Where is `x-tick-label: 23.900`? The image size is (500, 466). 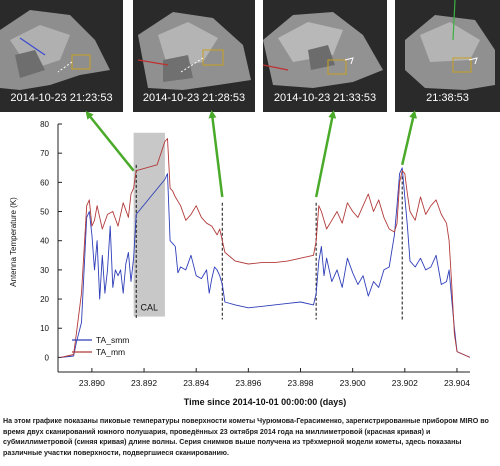
x-tick-label: 23.900 is located at coordinates (353, 383).